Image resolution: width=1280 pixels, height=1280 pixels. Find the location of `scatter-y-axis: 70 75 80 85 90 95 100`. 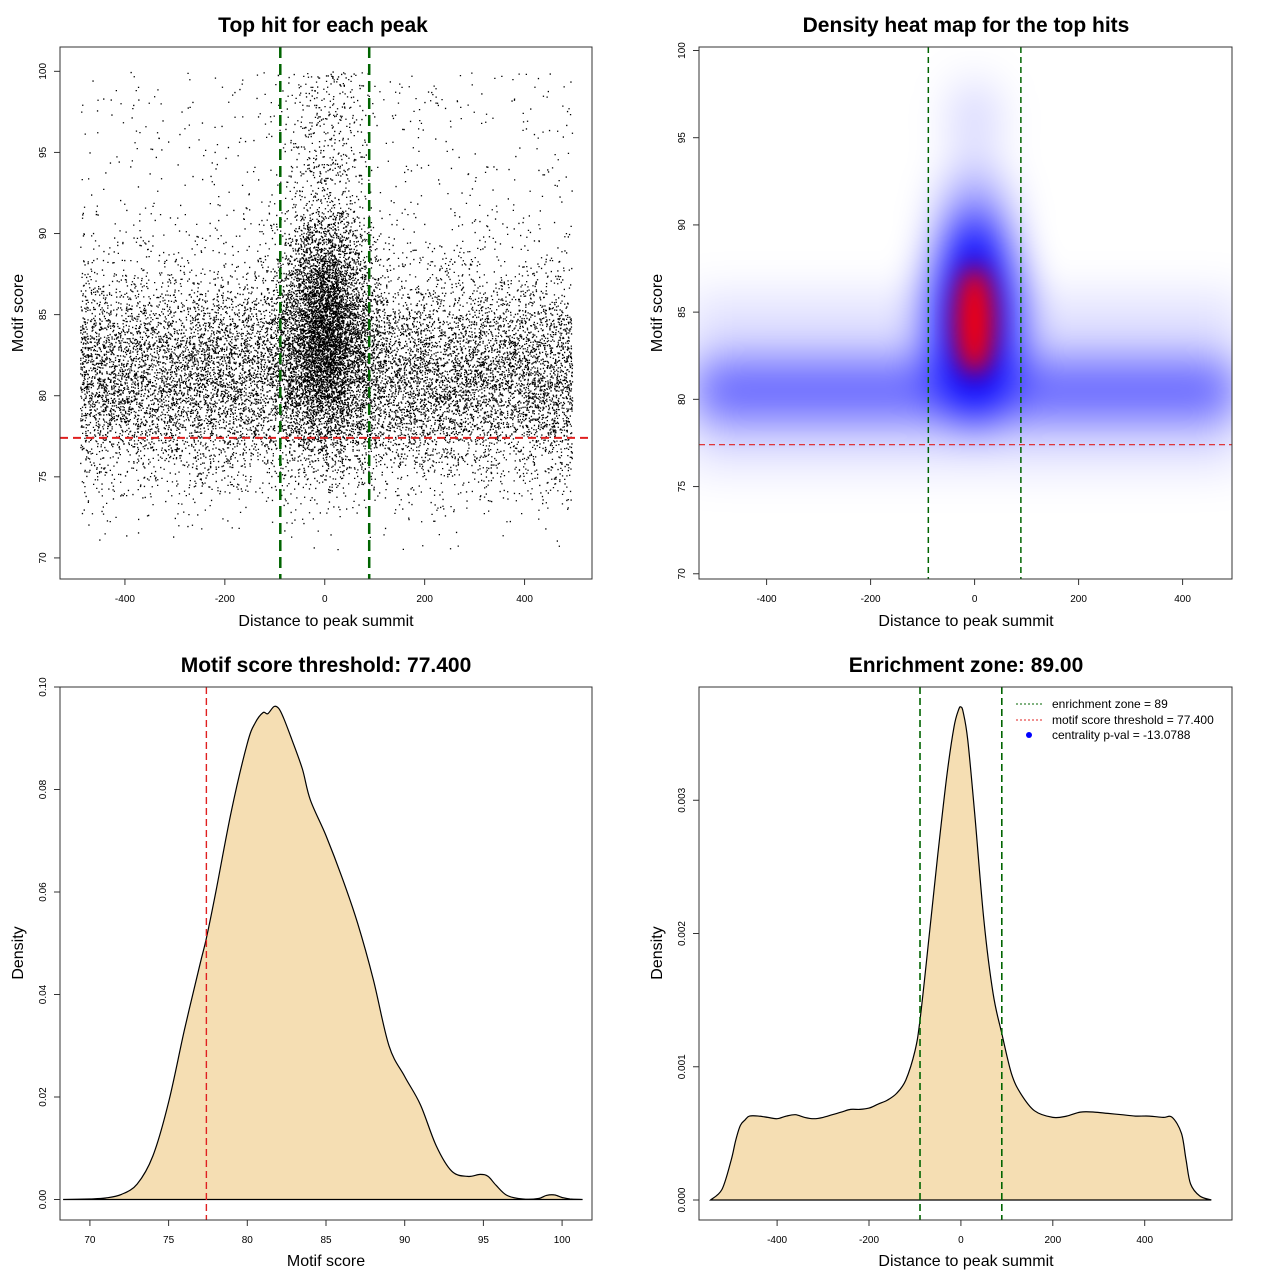

scatter-y-axis: 70 75 80 85 90 95 100 is located at coordinates (49, 313).